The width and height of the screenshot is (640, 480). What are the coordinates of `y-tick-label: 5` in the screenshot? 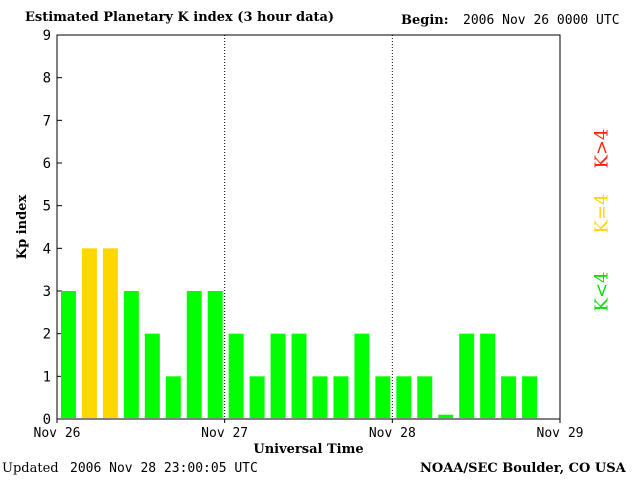 It's located at (47, 207).